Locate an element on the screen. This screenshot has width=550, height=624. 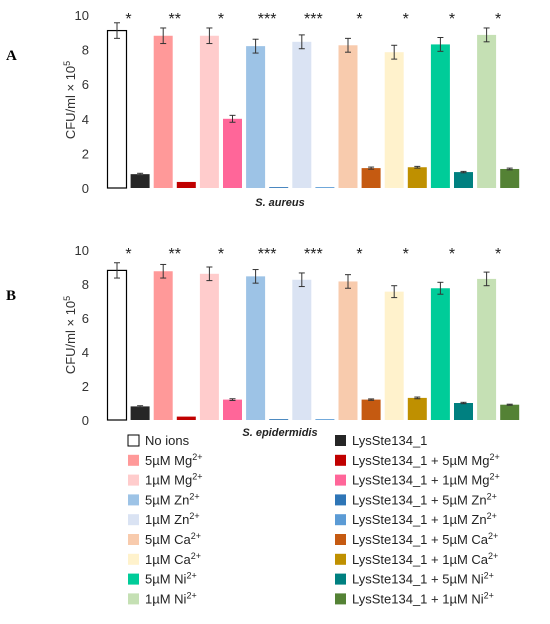
legend-label-text: 1µM Zn is located at coordinates (167, 519).